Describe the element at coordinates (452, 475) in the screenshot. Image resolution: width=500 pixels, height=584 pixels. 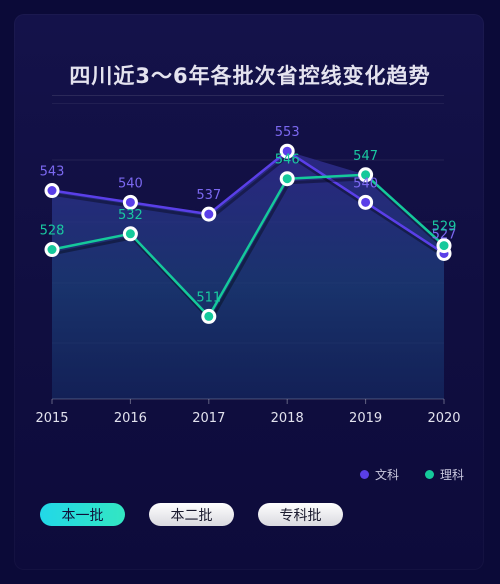
I see `legend-label-like: 理科` at that location.